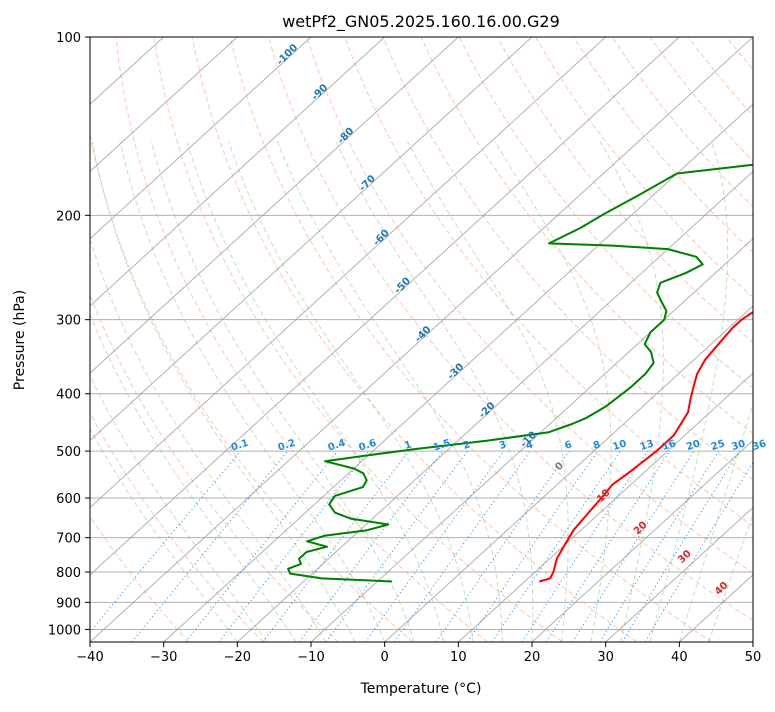  What do you see at coordinates (421, 689) in the screenshot?
I see `x-axis-label: Temperature (°C)` at bounding box center [421, 689].